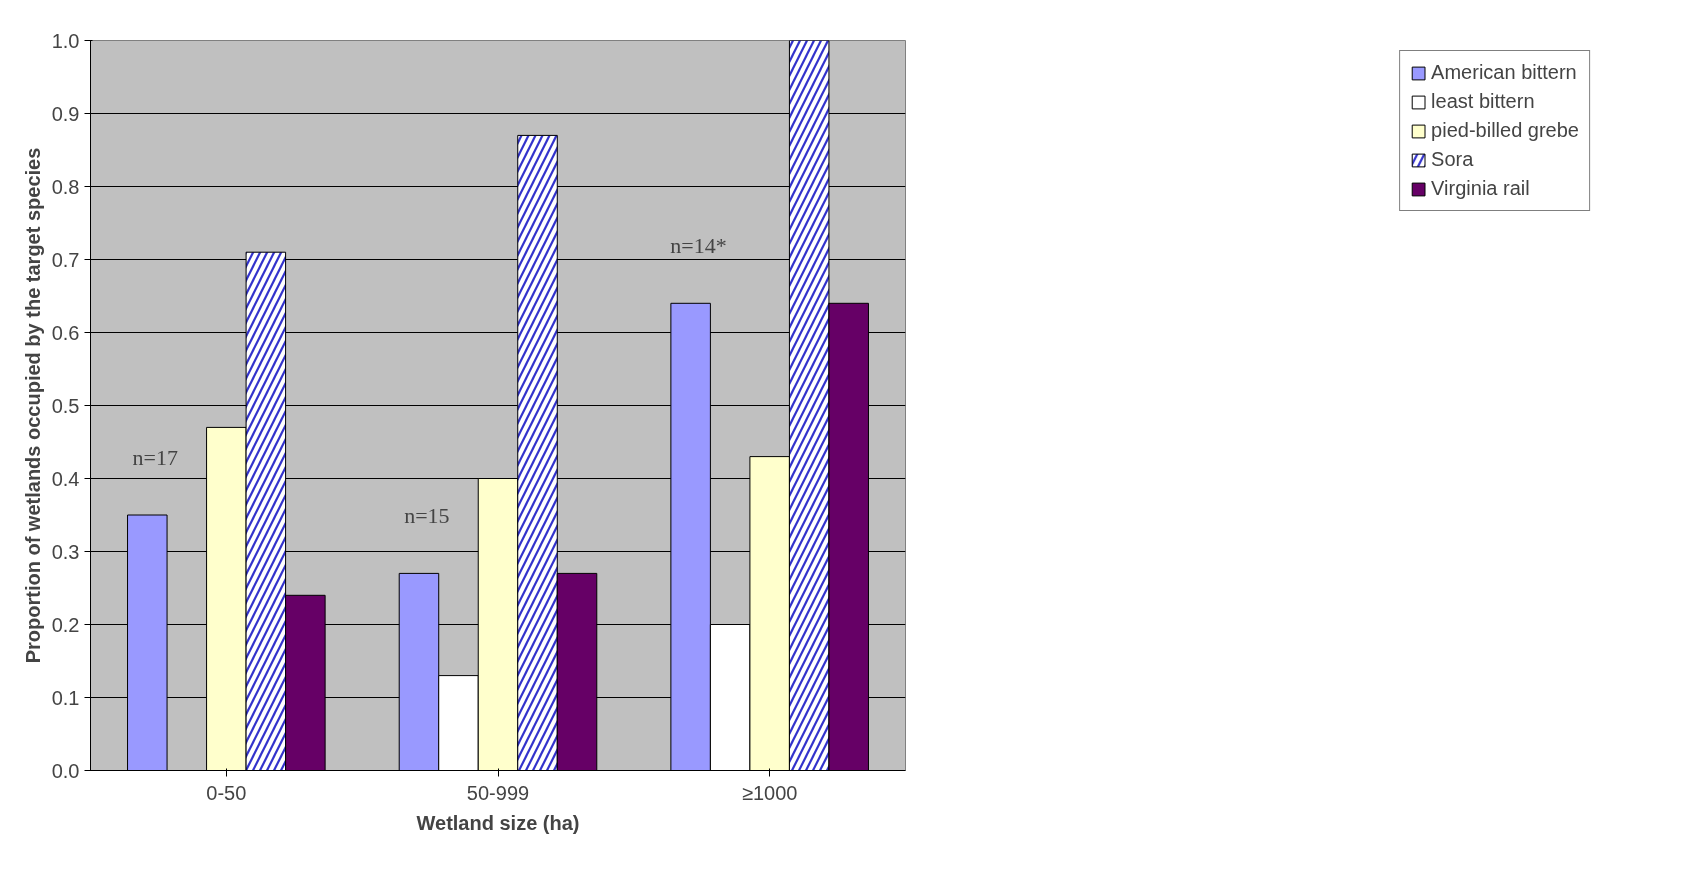 The height and width of the screenshot is (895, 1702). What do you see at coordinates (65, 40) in the screenshot?
I see `y-tick-label: 1.0` at bounding box center [65, 40].